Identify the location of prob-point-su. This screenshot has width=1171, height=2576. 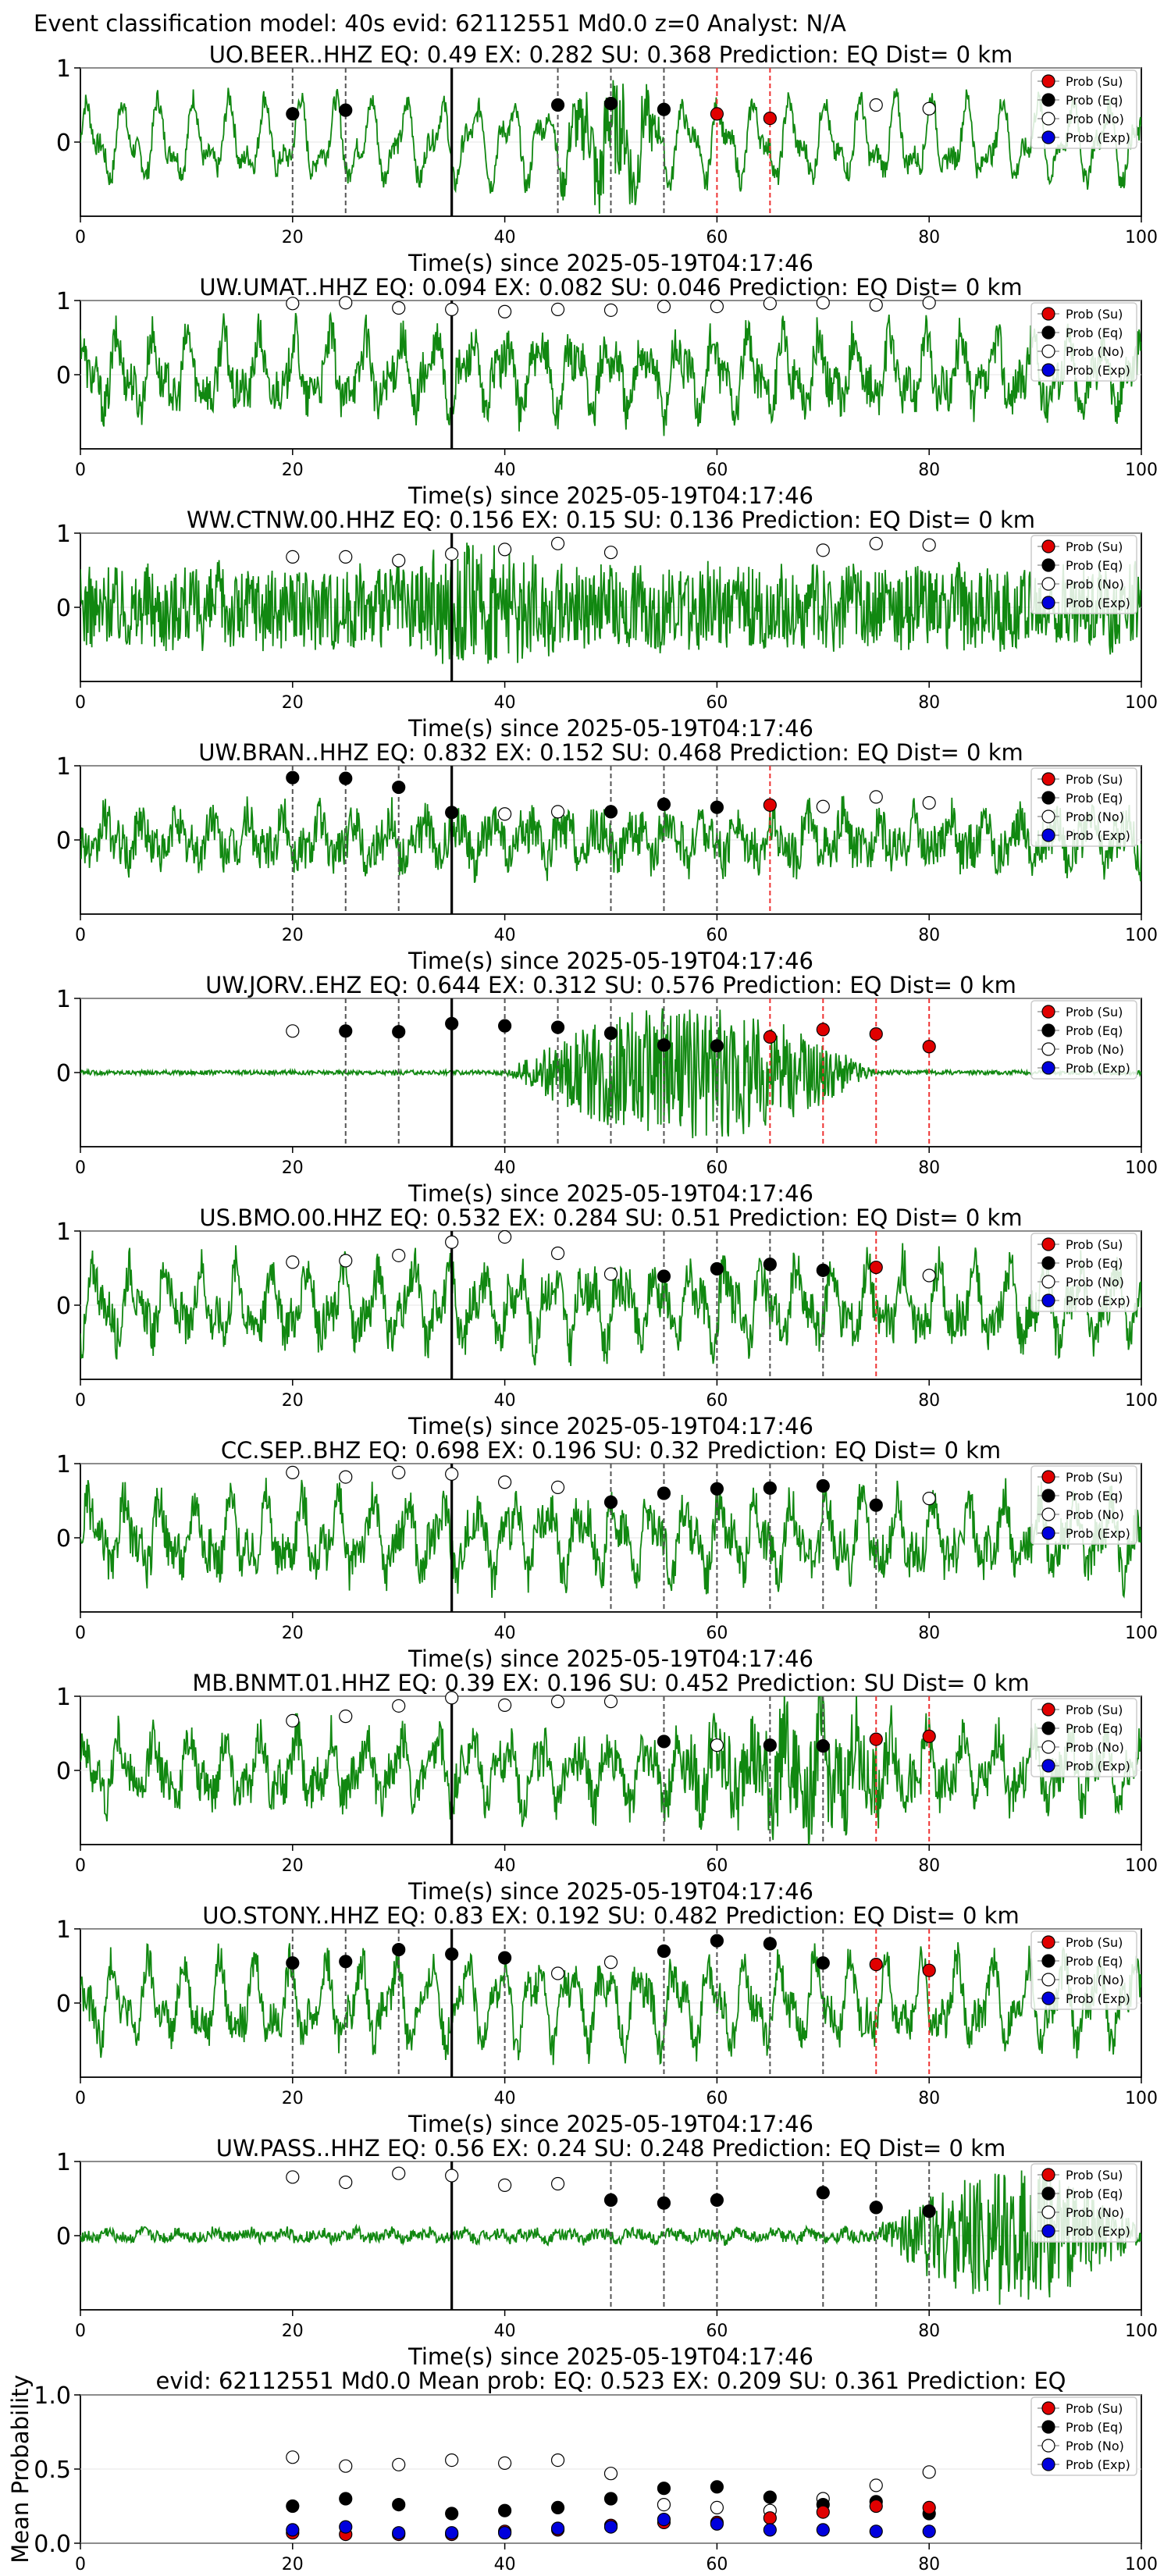
(876, 1965).